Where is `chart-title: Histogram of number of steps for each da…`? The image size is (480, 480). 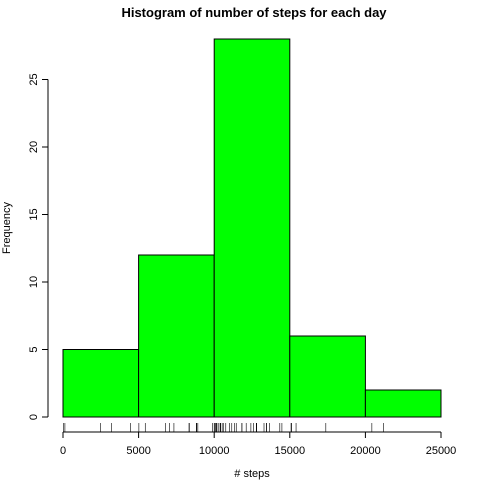 chart-title: Histogram of number of steps for each da… is located at coordinates (254, 12).